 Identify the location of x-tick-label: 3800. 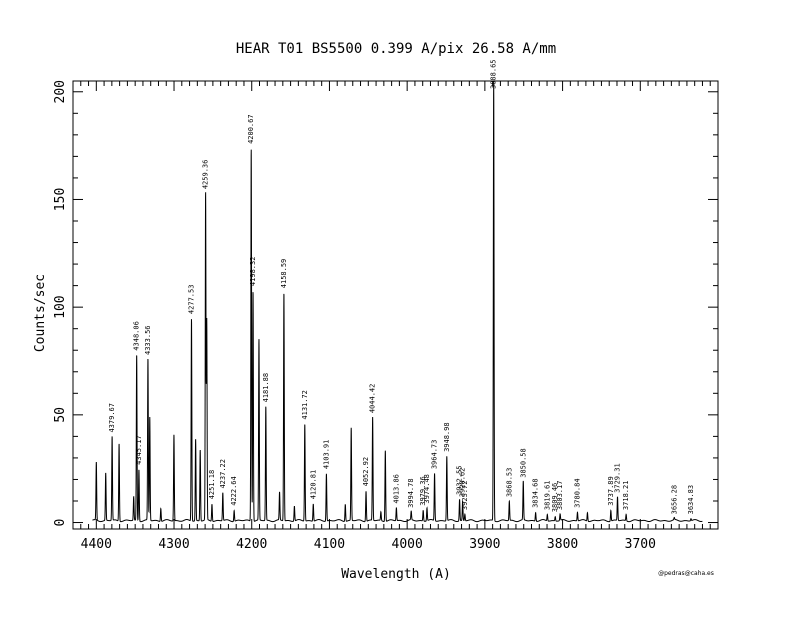
(562, 544).